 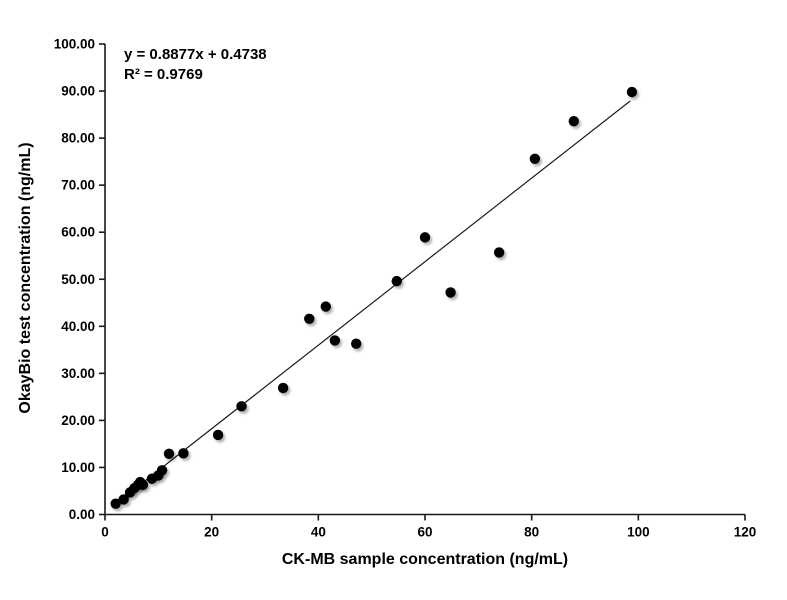 What do you see at coordinates (318, 532) in the screenshot?
I see `x-tick-label: 40` at bounding box center [318, 532].